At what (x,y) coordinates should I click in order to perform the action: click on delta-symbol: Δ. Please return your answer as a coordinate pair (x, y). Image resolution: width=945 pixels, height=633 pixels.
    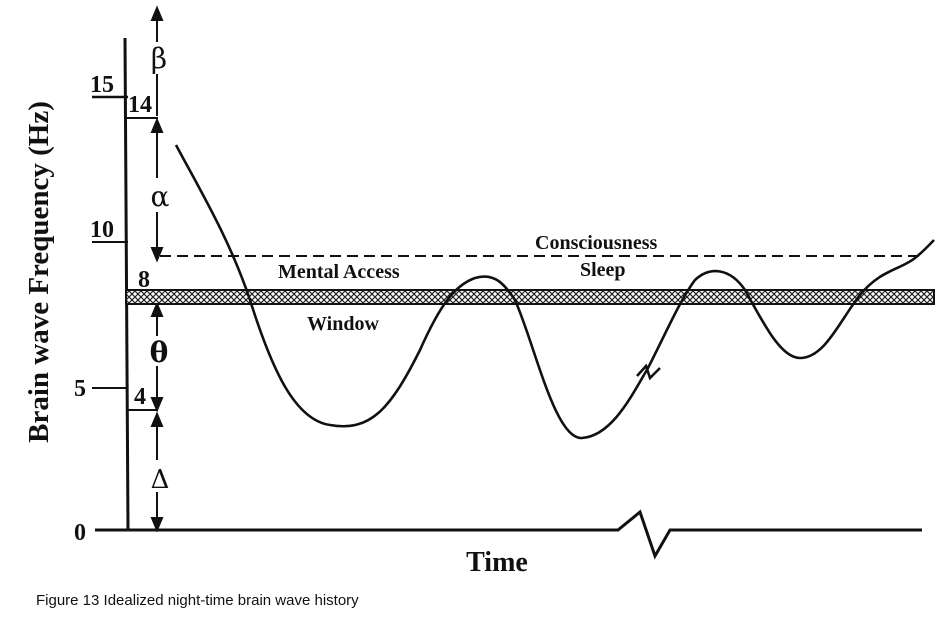
    Looking at the image, I should click on (160, 480).